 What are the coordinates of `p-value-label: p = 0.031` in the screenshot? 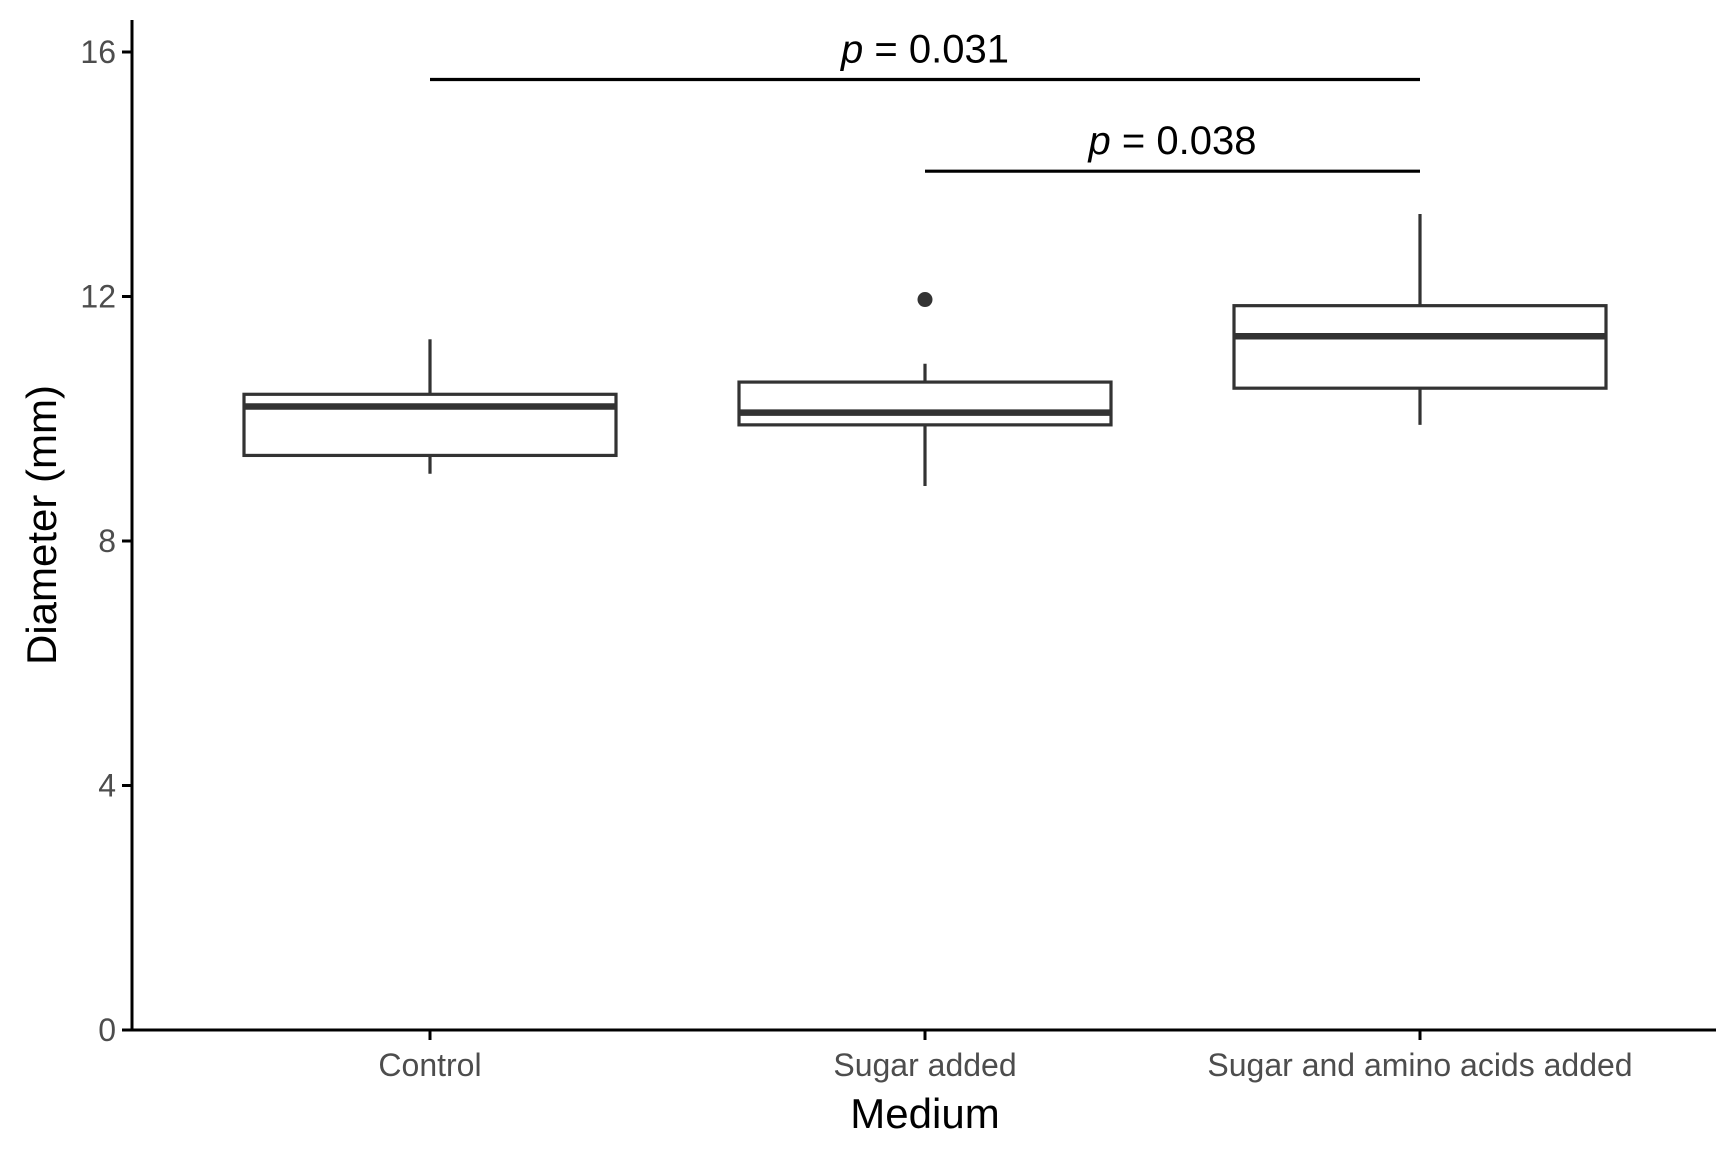 It's located at (924, 50).